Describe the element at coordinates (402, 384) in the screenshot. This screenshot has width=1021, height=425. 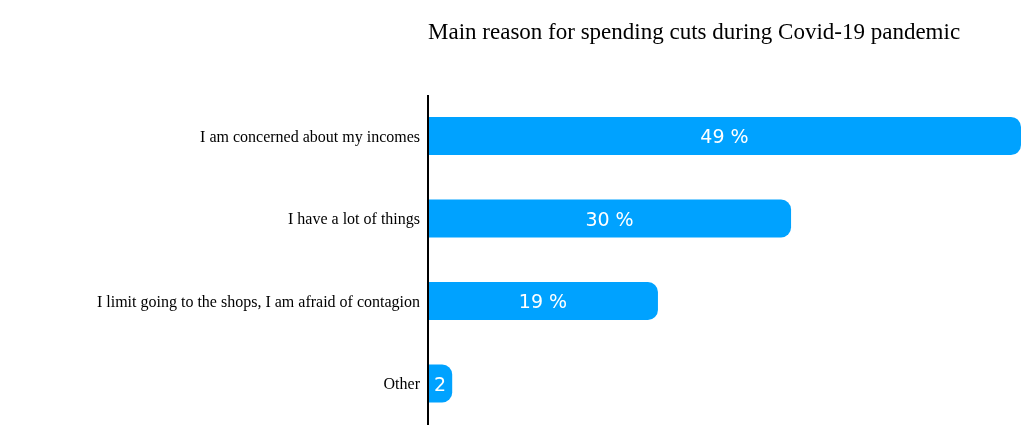
I see `y-tick-label: Other` at that location.